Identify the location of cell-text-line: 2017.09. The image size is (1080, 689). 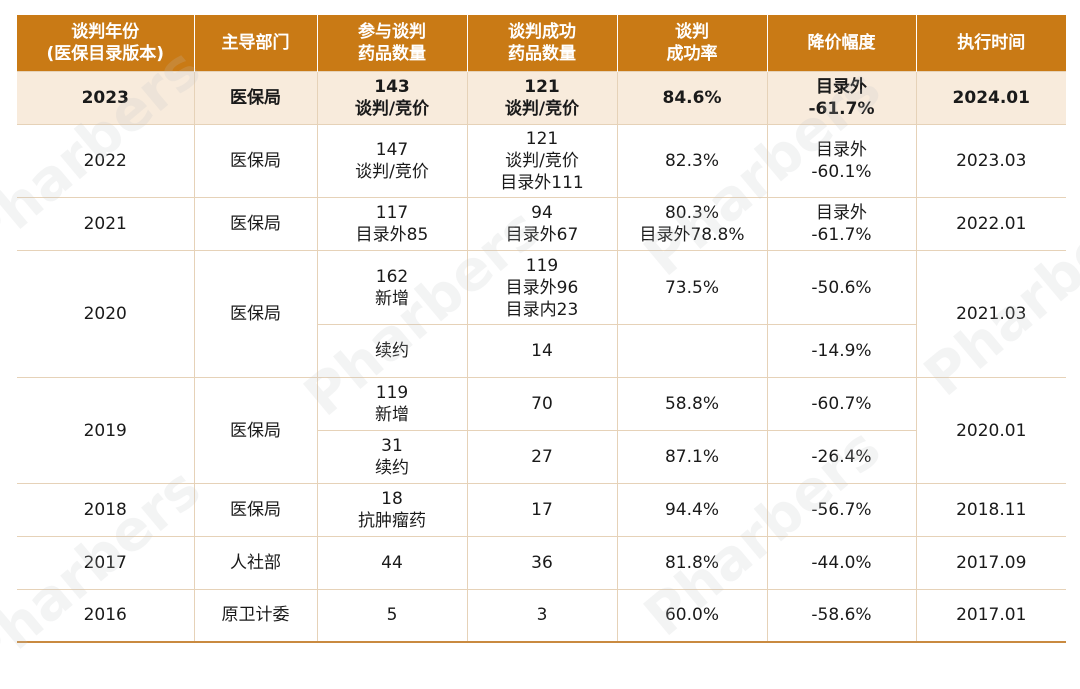
(991, 563).